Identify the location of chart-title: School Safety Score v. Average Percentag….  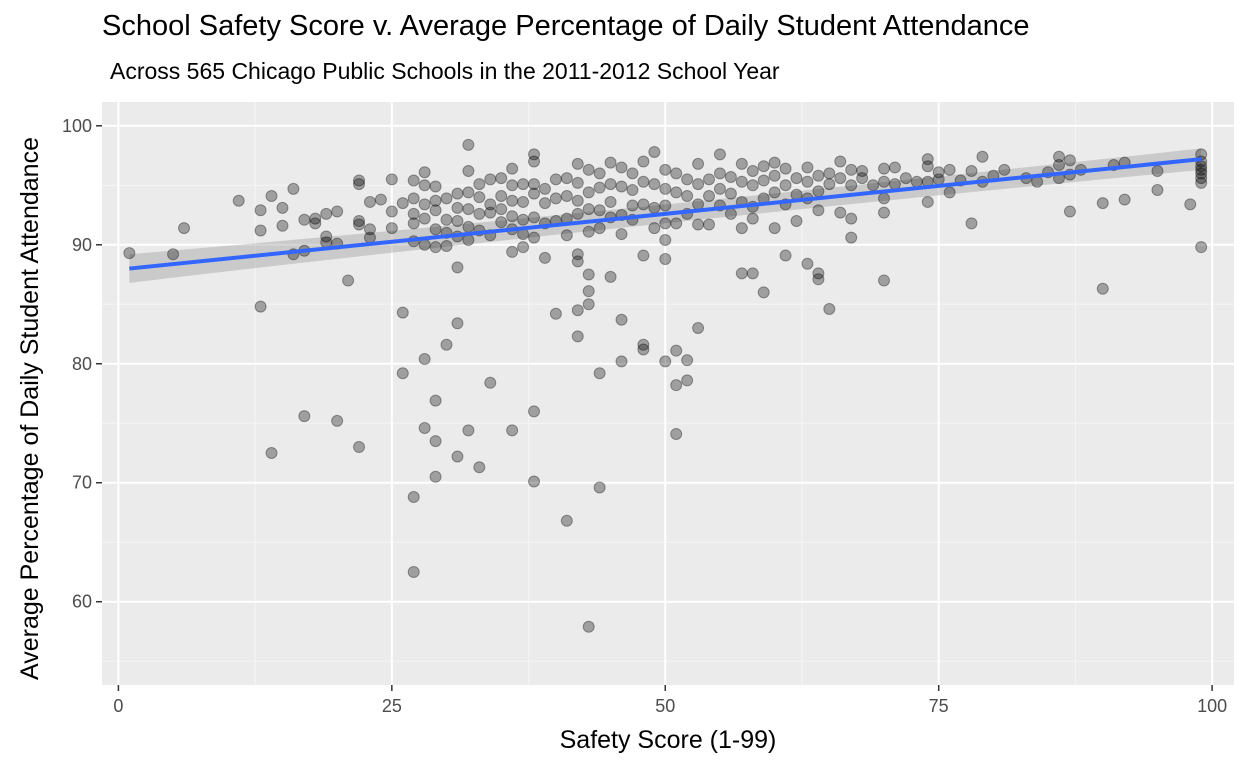
(566, 26).